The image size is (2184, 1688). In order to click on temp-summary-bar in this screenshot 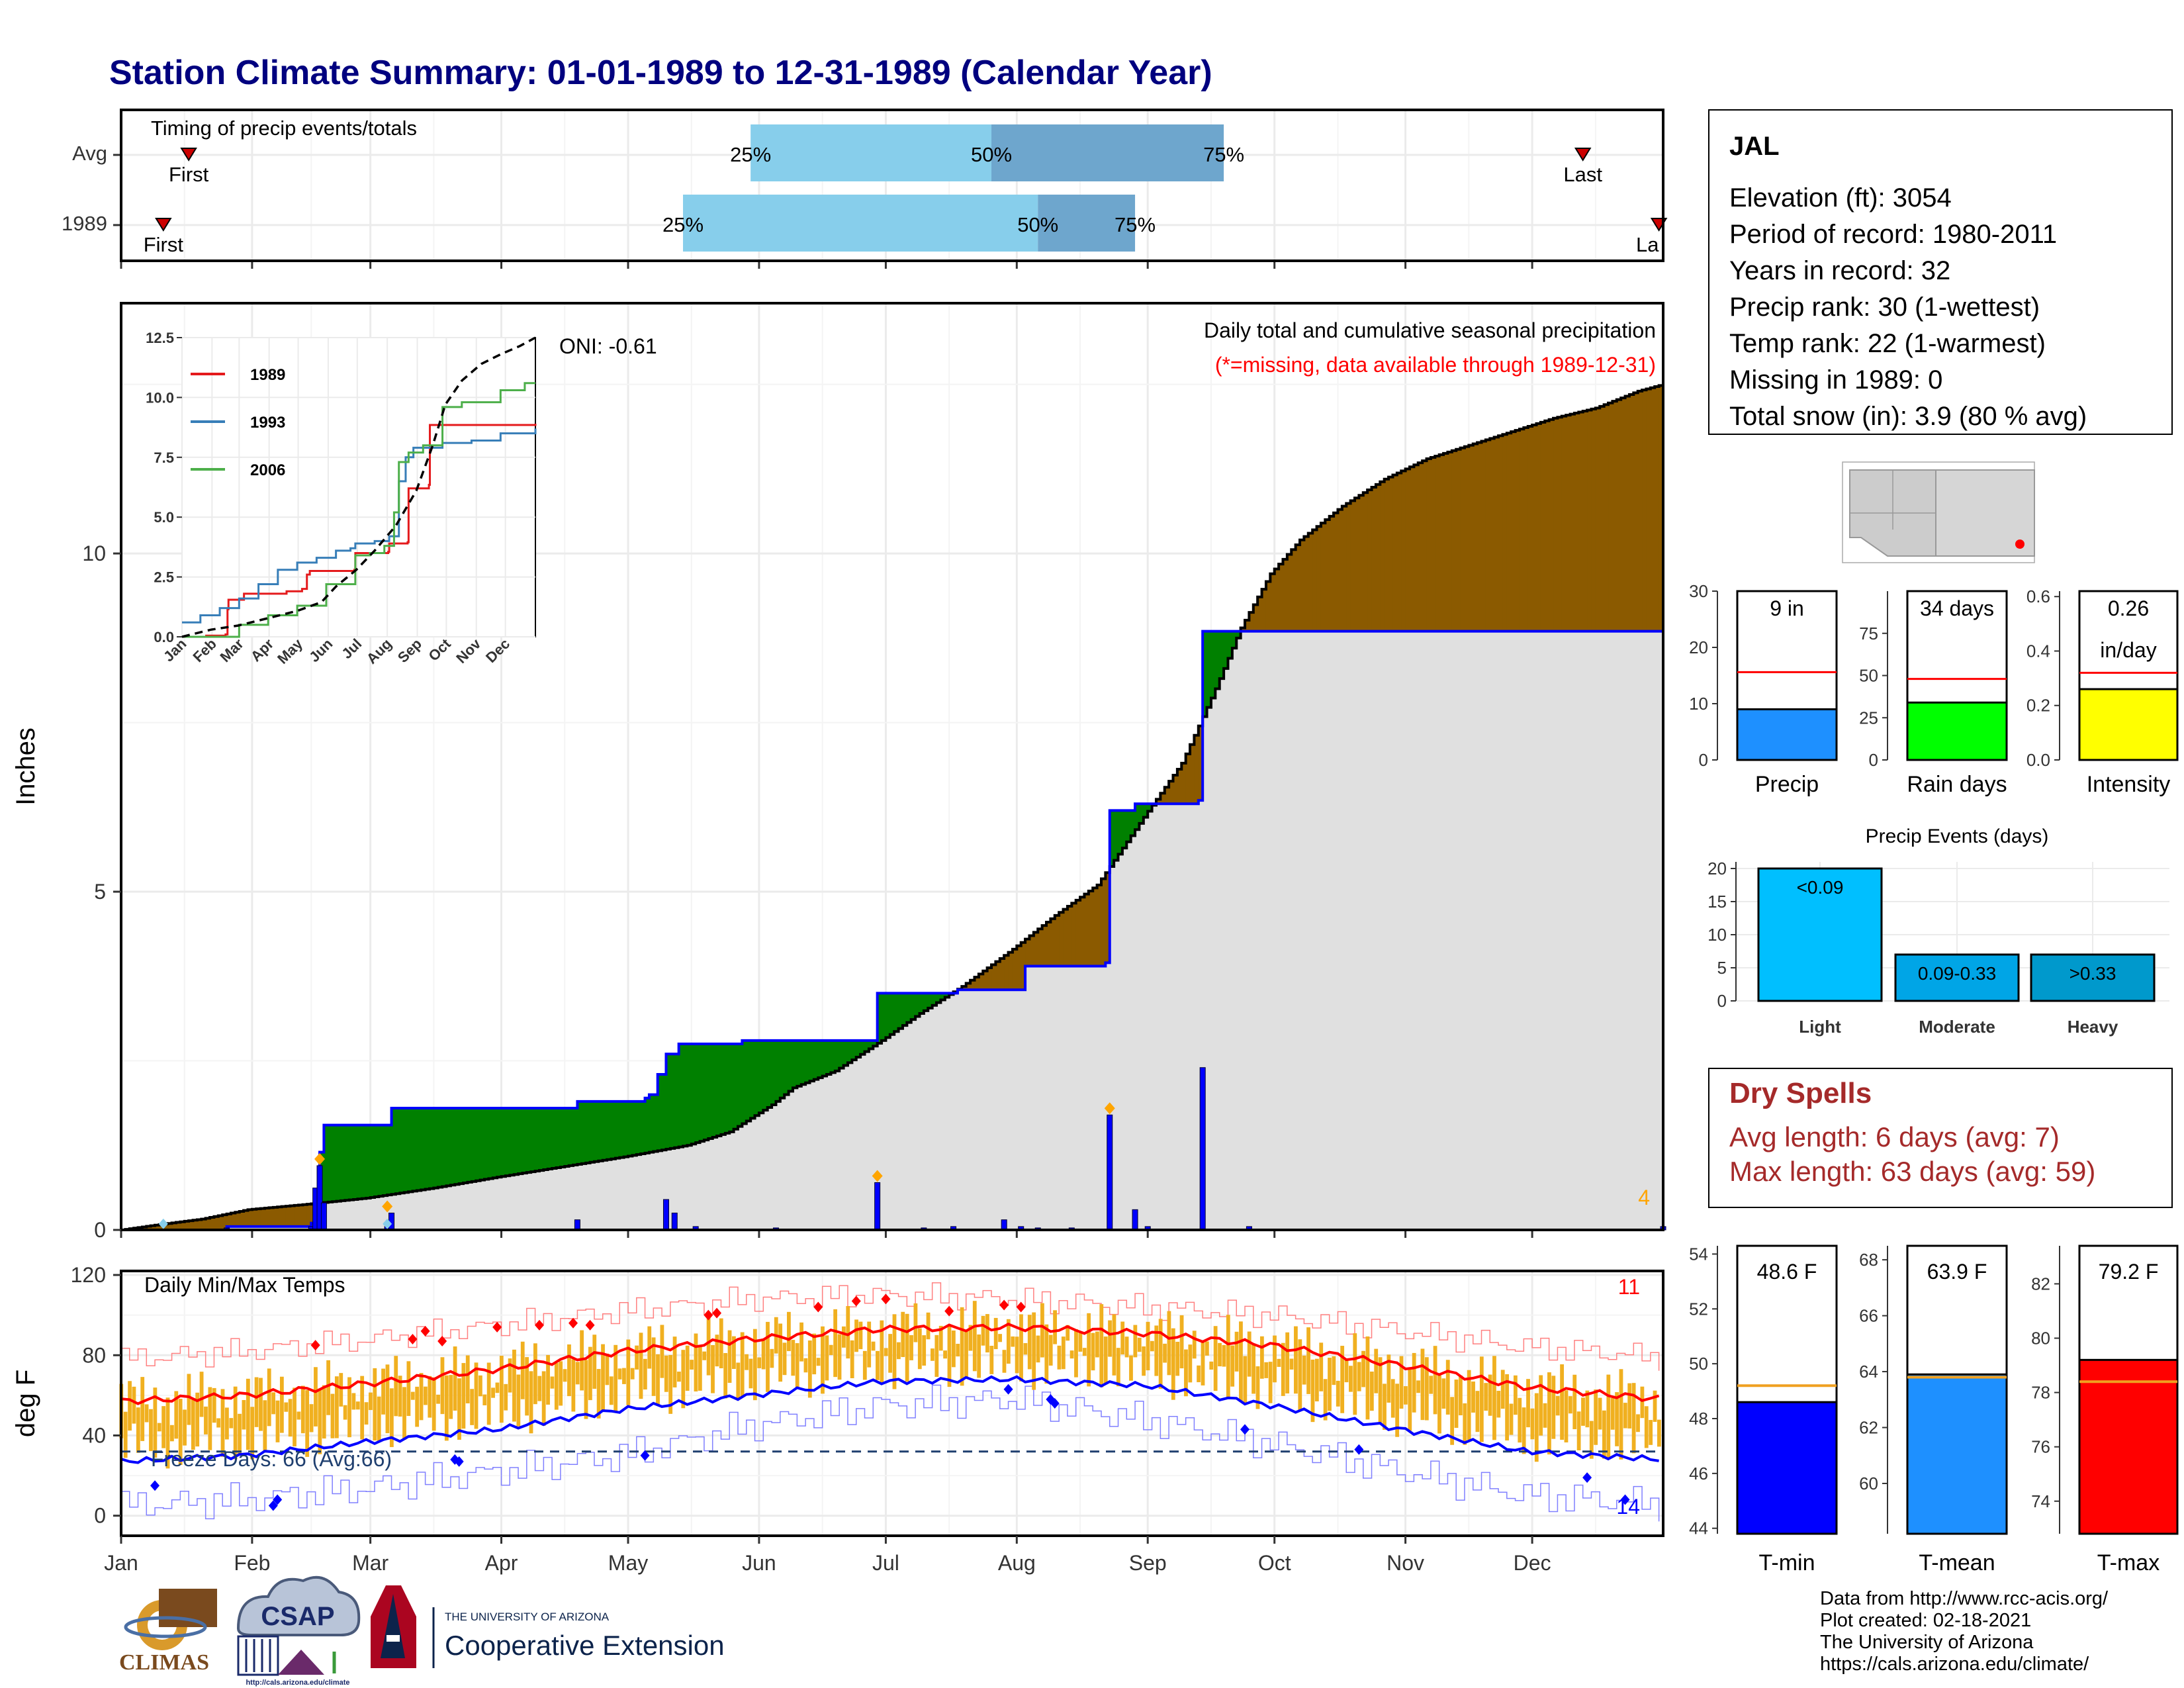, I will do `click(1787, 1468)`.